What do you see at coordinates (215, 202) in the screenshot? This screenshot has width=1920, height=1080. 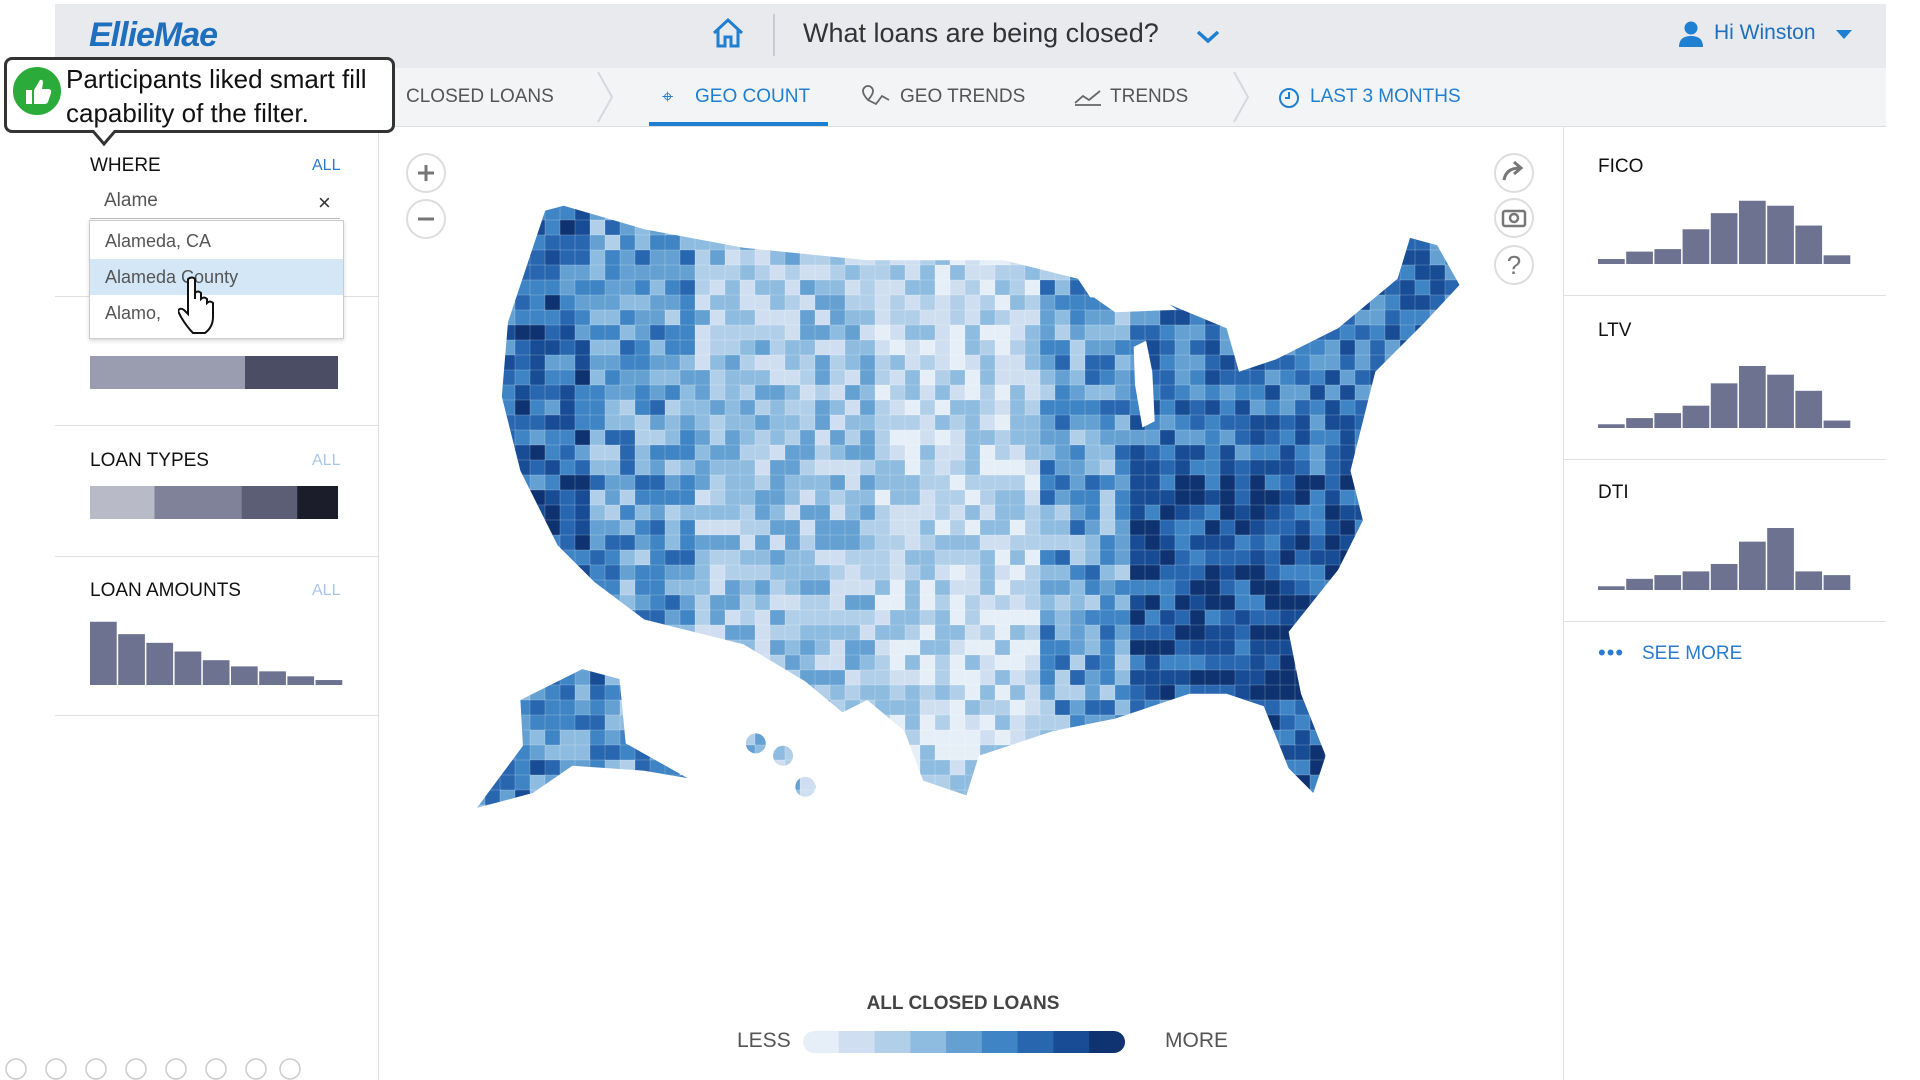 I see `where-input: Alame` at bounding box center [215, 202].